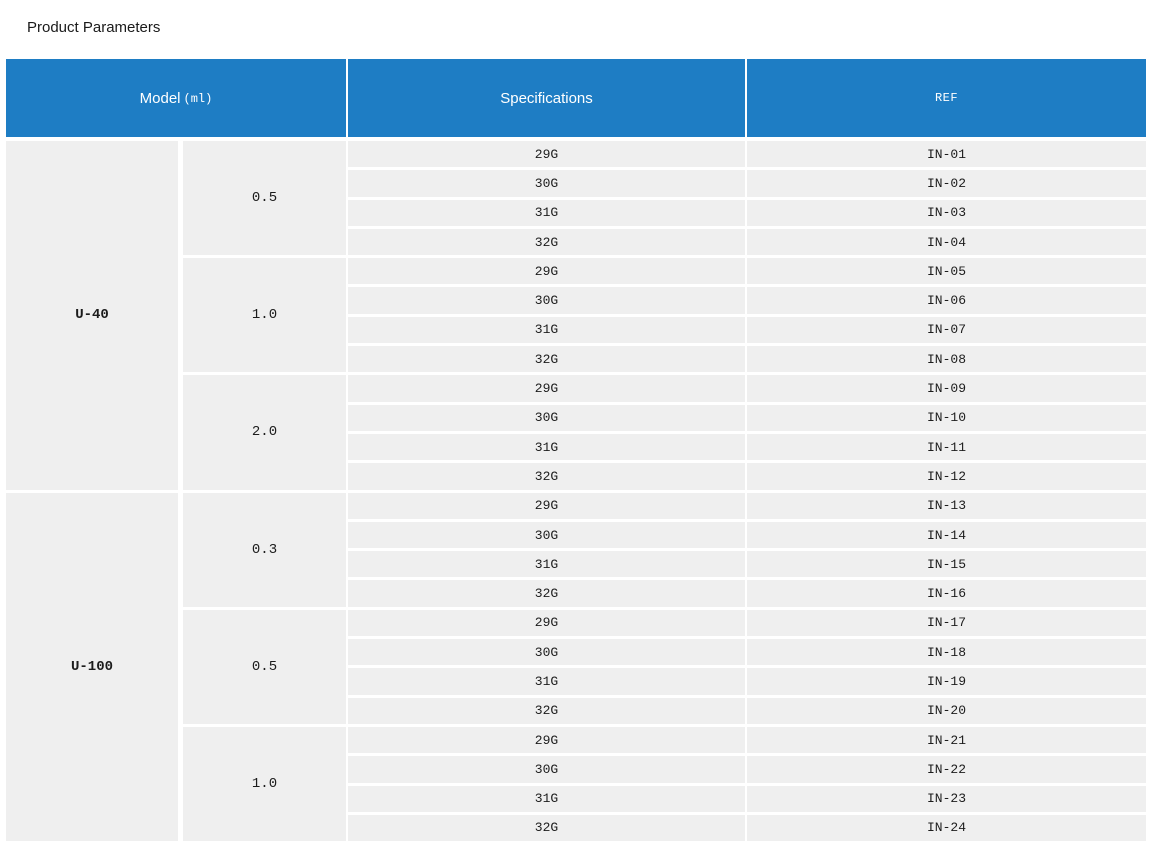 Image resolution: width=1150 pixels, height=865 pixels. Describe the element at coordinates (946, 828) in the screenshot. I see `ref-cell: IN-24` at that location.